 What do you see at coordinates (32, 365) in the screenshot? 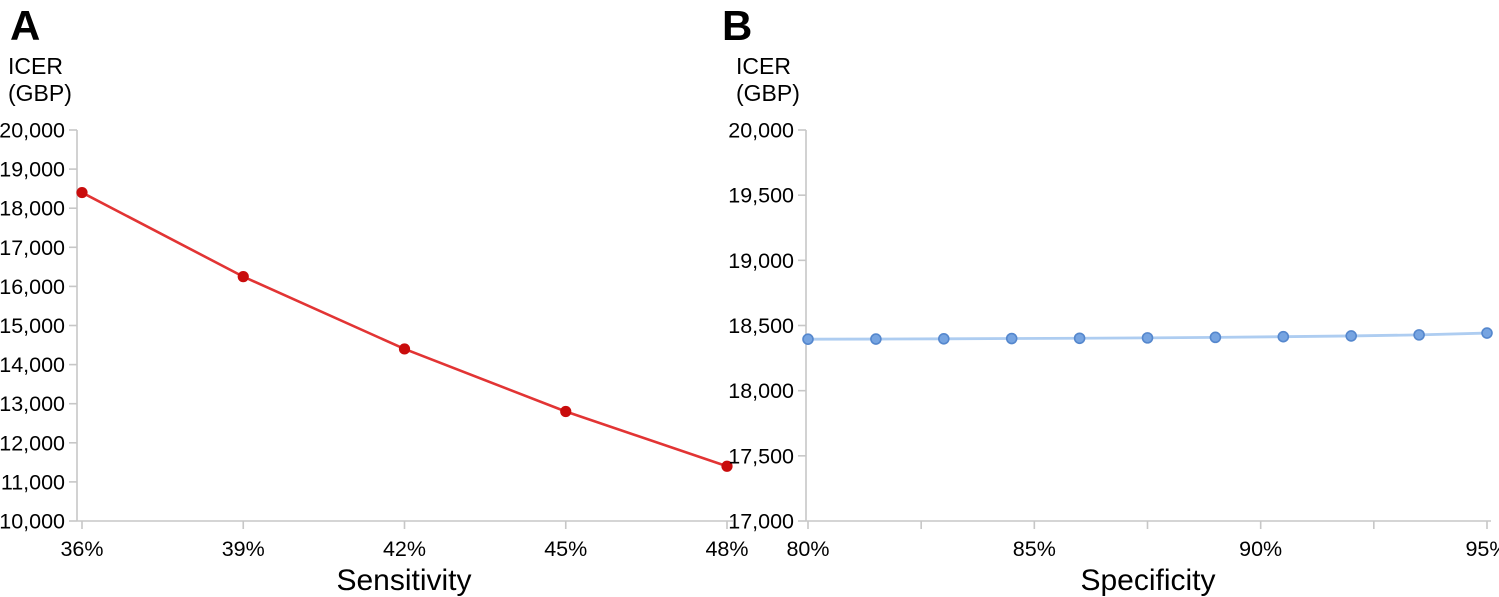
I see `y-tick-label: 14,000` at bounding box center [32, 365].